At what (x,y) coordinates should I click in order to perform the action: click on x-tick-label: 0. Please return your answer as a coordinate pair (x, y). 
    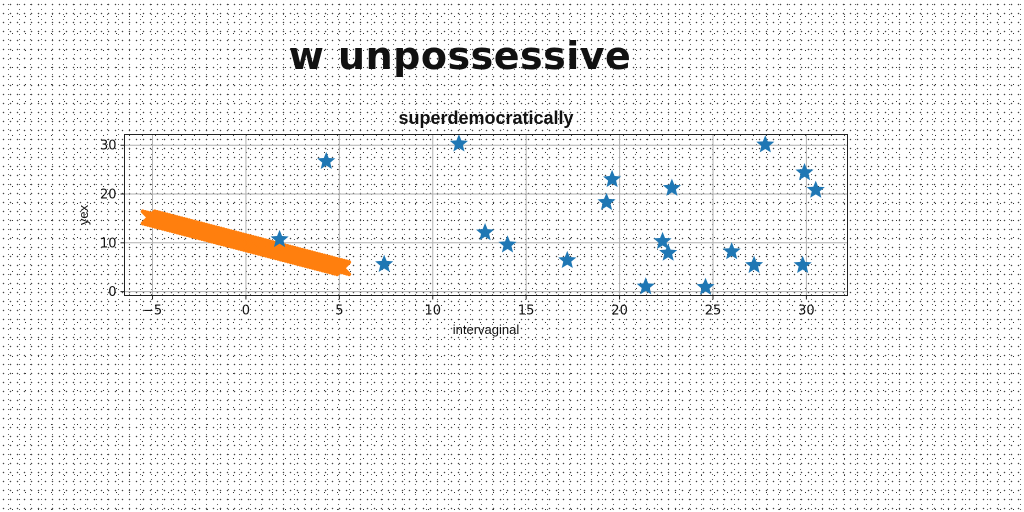
    Looking at the image, I should click on (246, 311).